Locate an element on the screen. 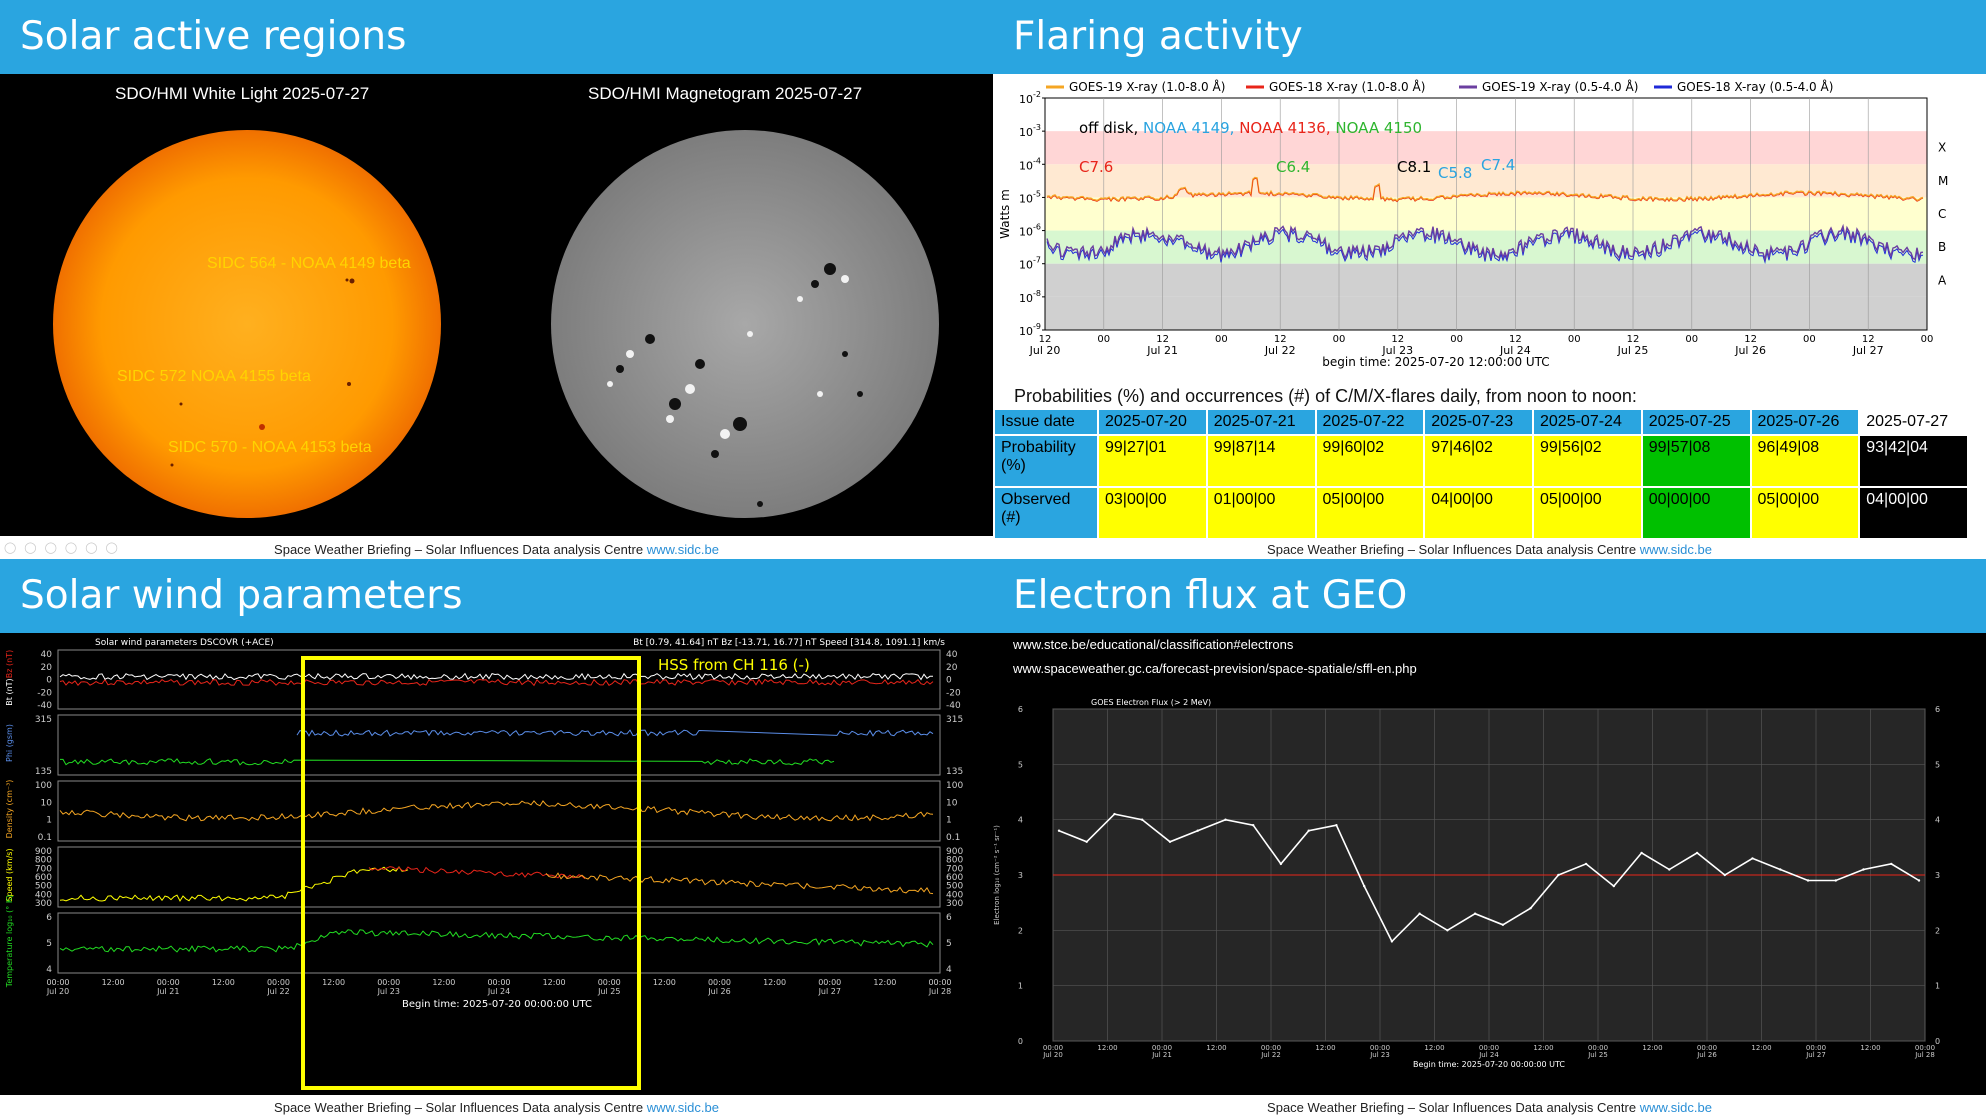 This screenshot has width=1986, height=1118. y-tick-label-right: 3 is located at coordinates (1937, 875).